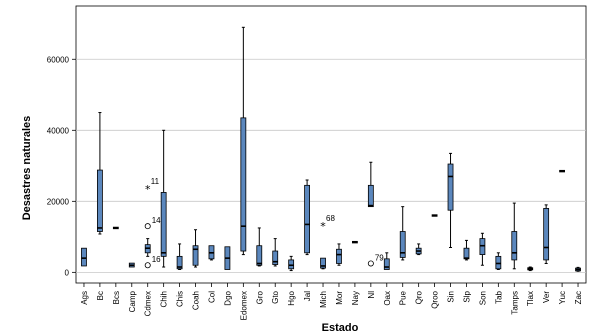 This screenshot has width=602, height=335. Describe the element at coordinates (147, 247) in the screenshot. I see `box-cdmex` at that location.